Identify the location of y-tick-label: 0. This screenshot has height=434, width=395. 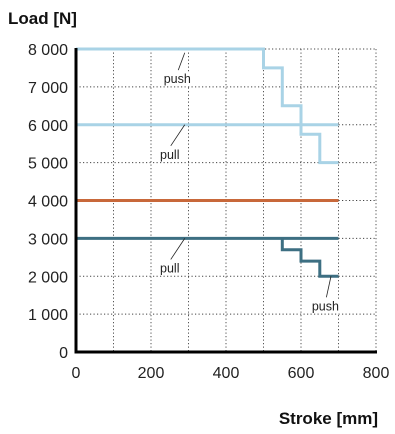
(63, 353).